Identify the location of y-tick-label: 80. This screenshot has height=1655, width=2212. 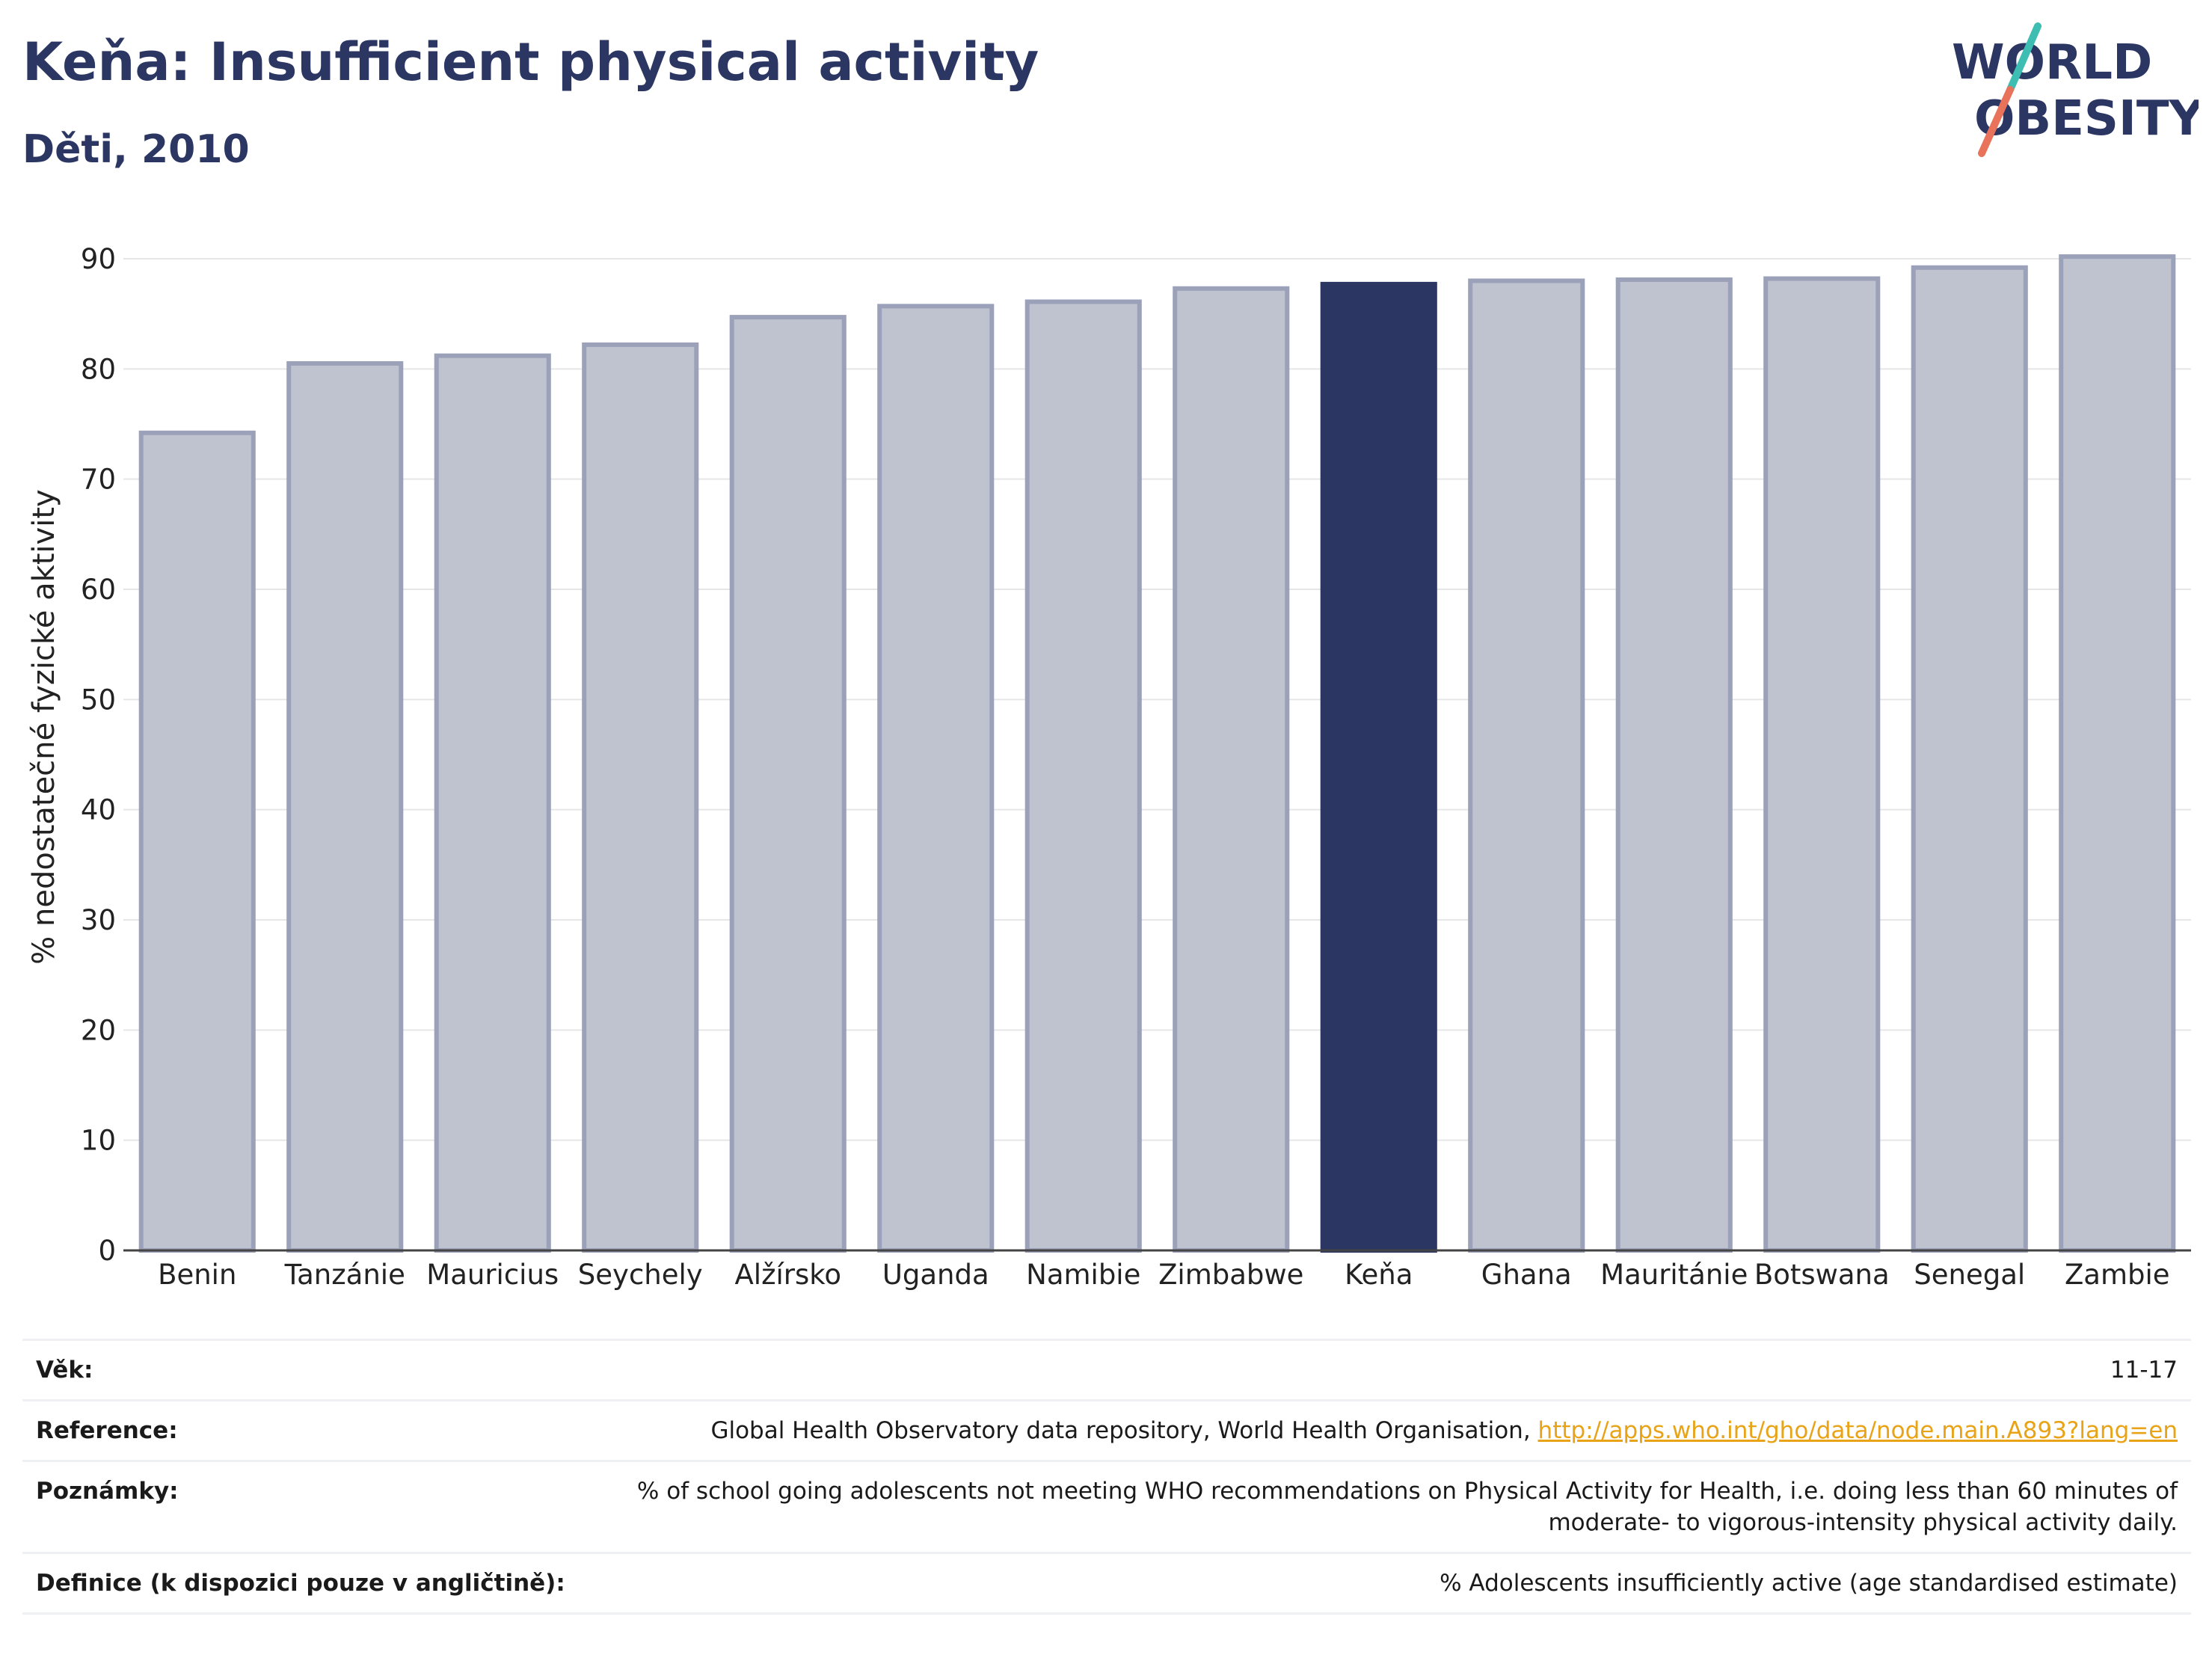
(98, 369).